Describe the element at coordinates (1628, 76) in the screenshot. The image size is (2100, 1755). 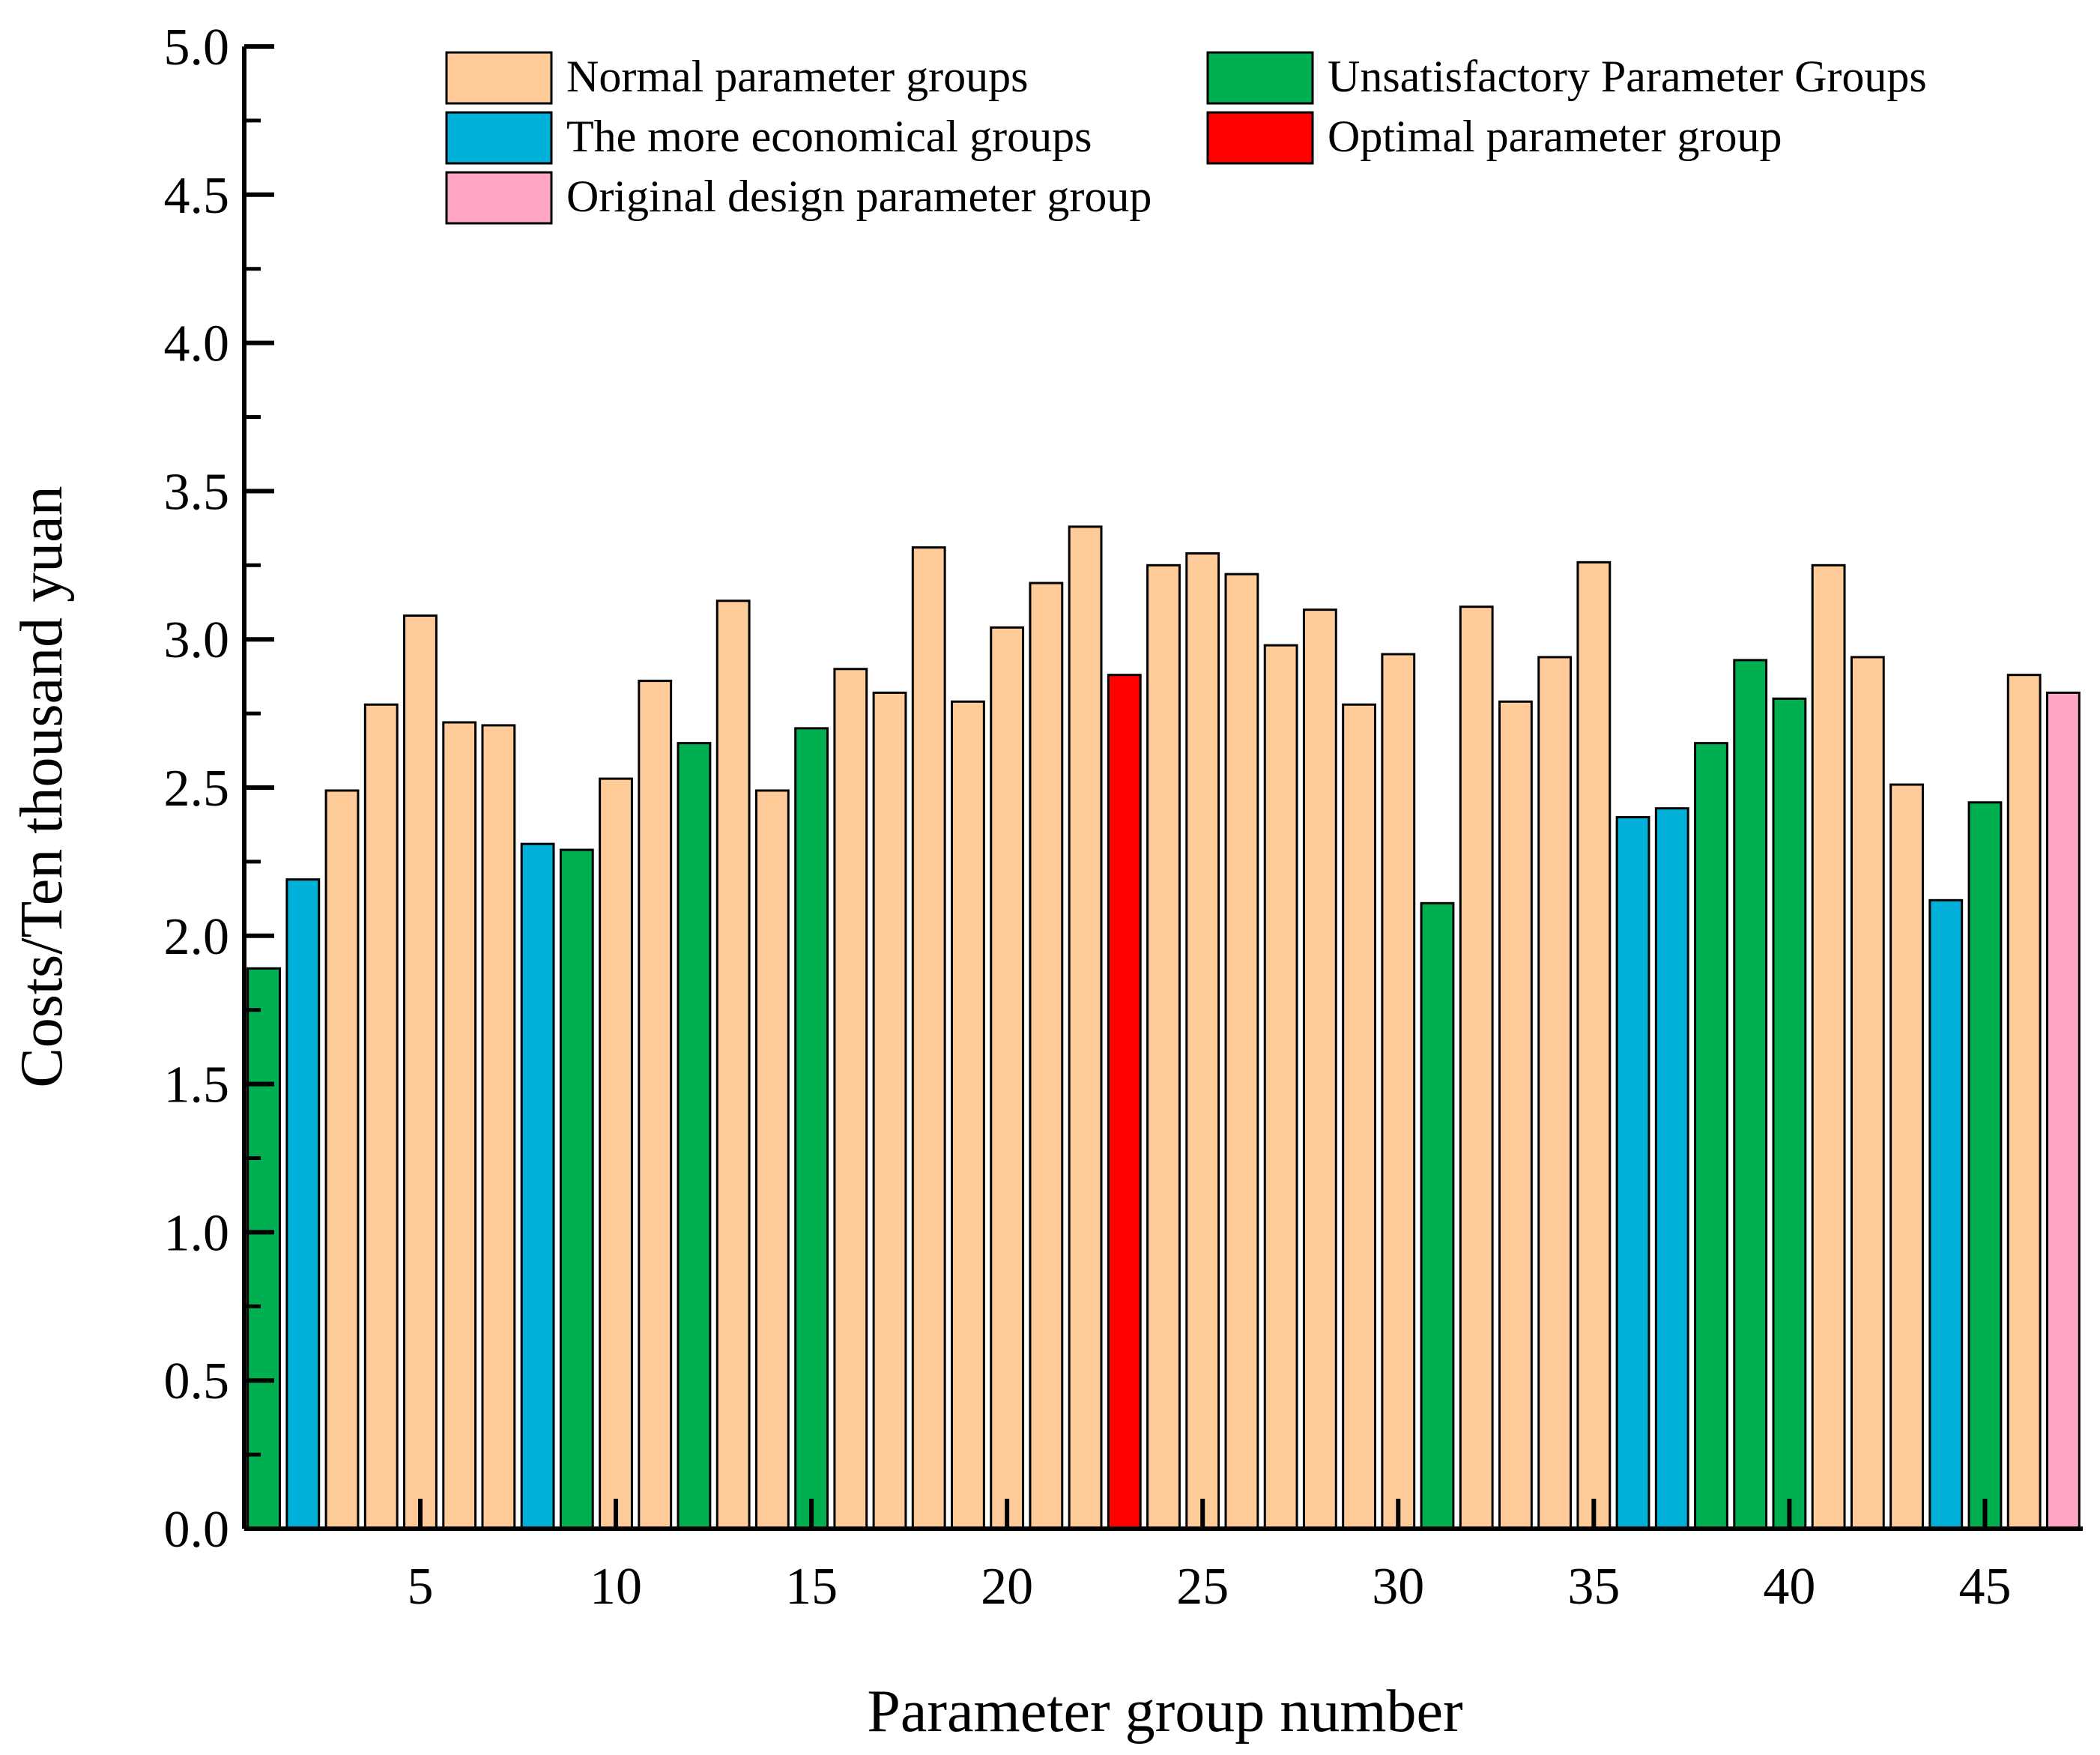
I see `legend-label-unsatisfactory: Unsatisfactory Parameter Groups` at that location.